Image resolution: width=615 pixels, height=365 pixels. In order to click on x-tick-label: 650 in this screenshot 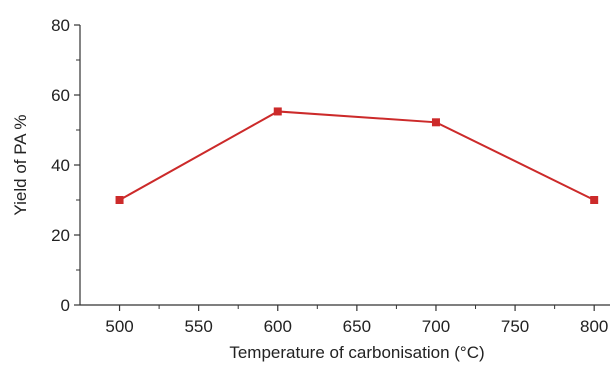, I will do `click(357, 326)`.